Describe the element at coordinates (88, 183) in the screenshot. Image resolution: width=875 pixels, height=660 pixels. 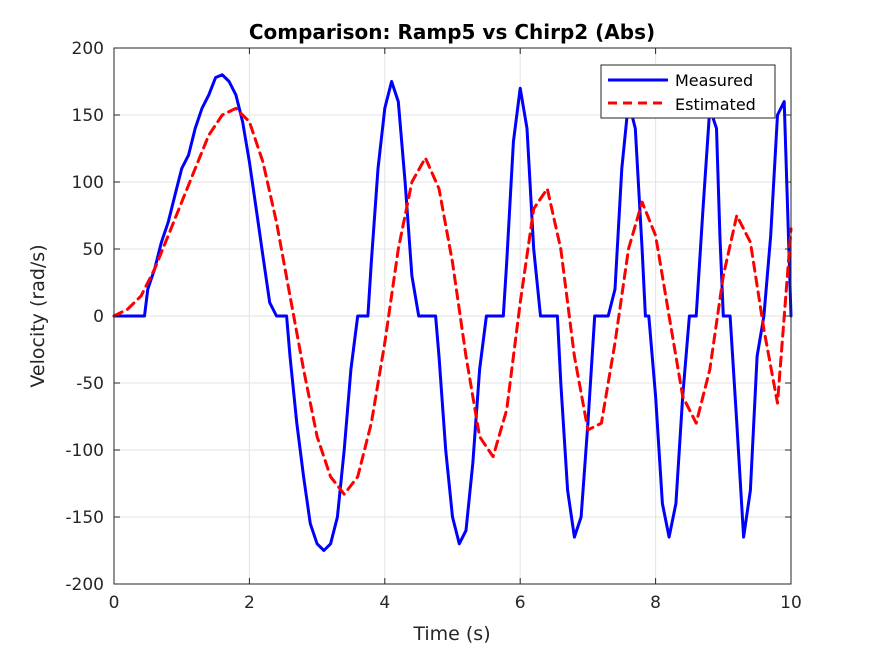
I see `y-tick-label: 100` at that location.